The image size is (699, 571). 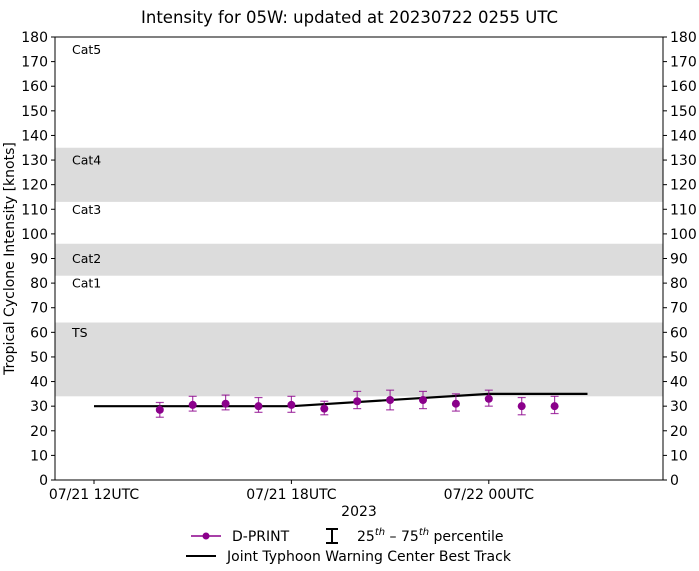 What do you see at coordinates (679, 284) in the screenshot?
I see `y-tick-label-right: 80` at bounding box center [679, 284].